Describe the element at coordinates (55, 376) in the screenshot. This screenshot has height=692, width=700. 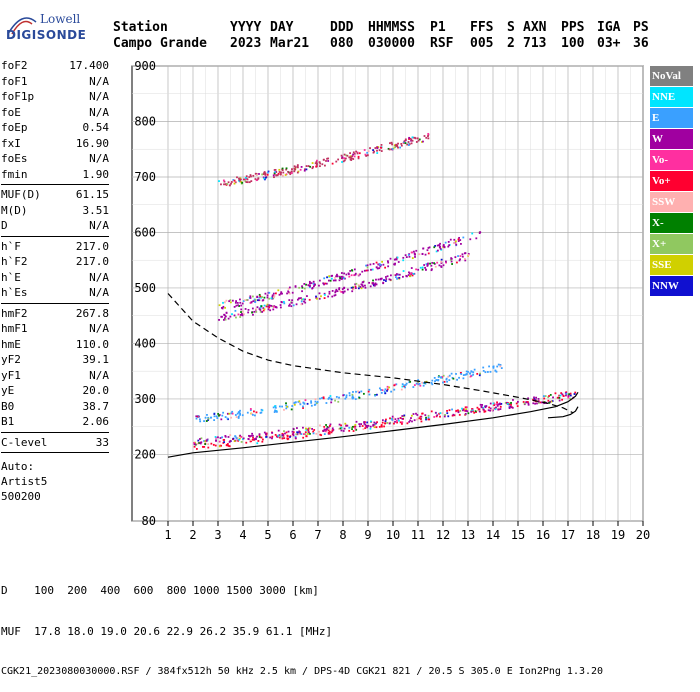
I see `param-row: yF1 N/A` at that location.